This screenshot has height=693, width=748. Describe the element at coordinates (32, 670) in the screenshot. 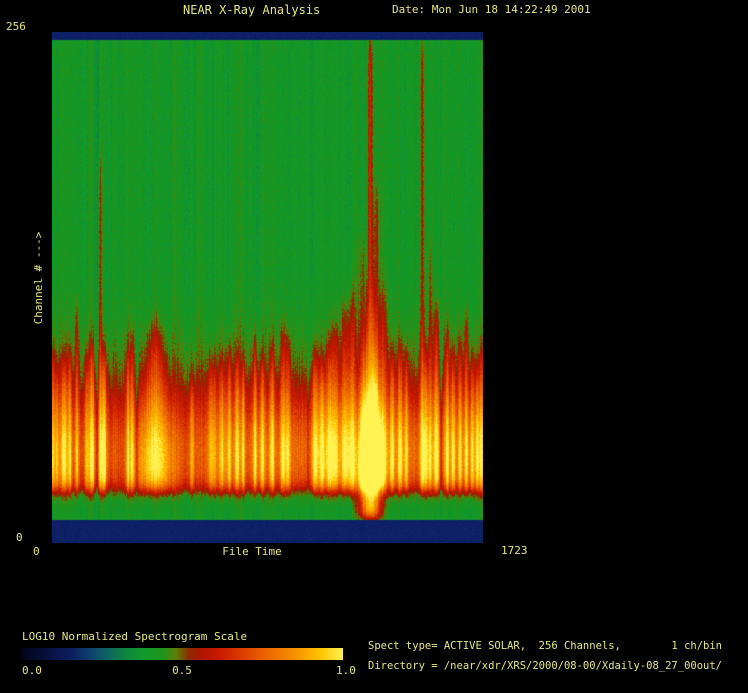

I see `colorbar-tick-min: 0.0` at that location.